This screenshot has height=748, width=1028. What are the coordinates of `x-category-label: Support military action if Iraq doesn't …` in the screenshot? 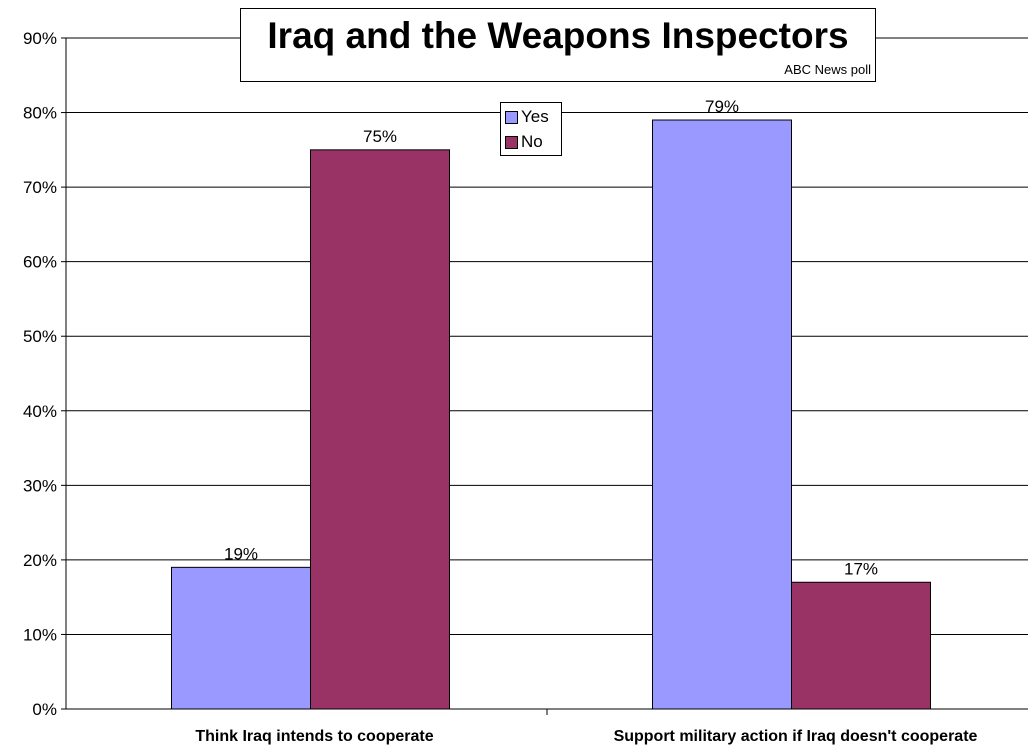 It's located at (796, 736).